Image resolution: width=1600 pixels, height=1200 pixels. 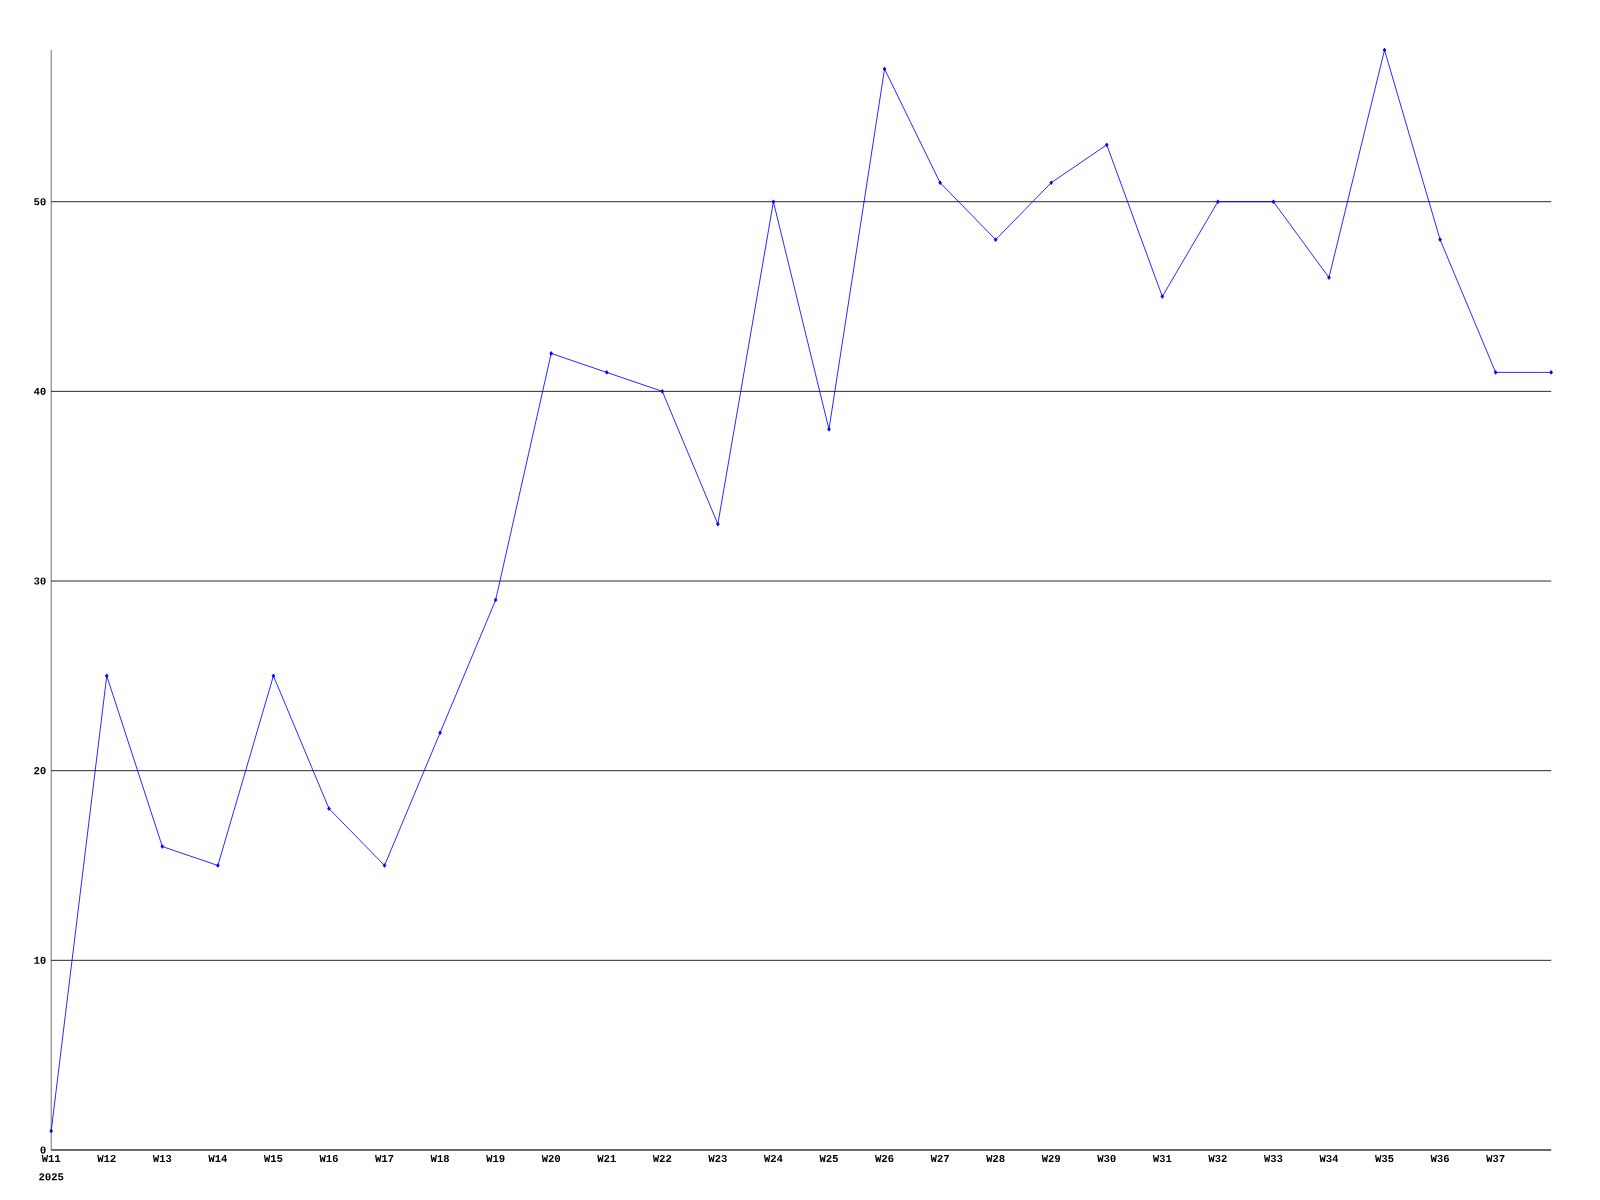 What do you see at coordinates (717, 1158) in the screenshot?
I see `x-tick-label: W23` at bounding box center [717, 1158].